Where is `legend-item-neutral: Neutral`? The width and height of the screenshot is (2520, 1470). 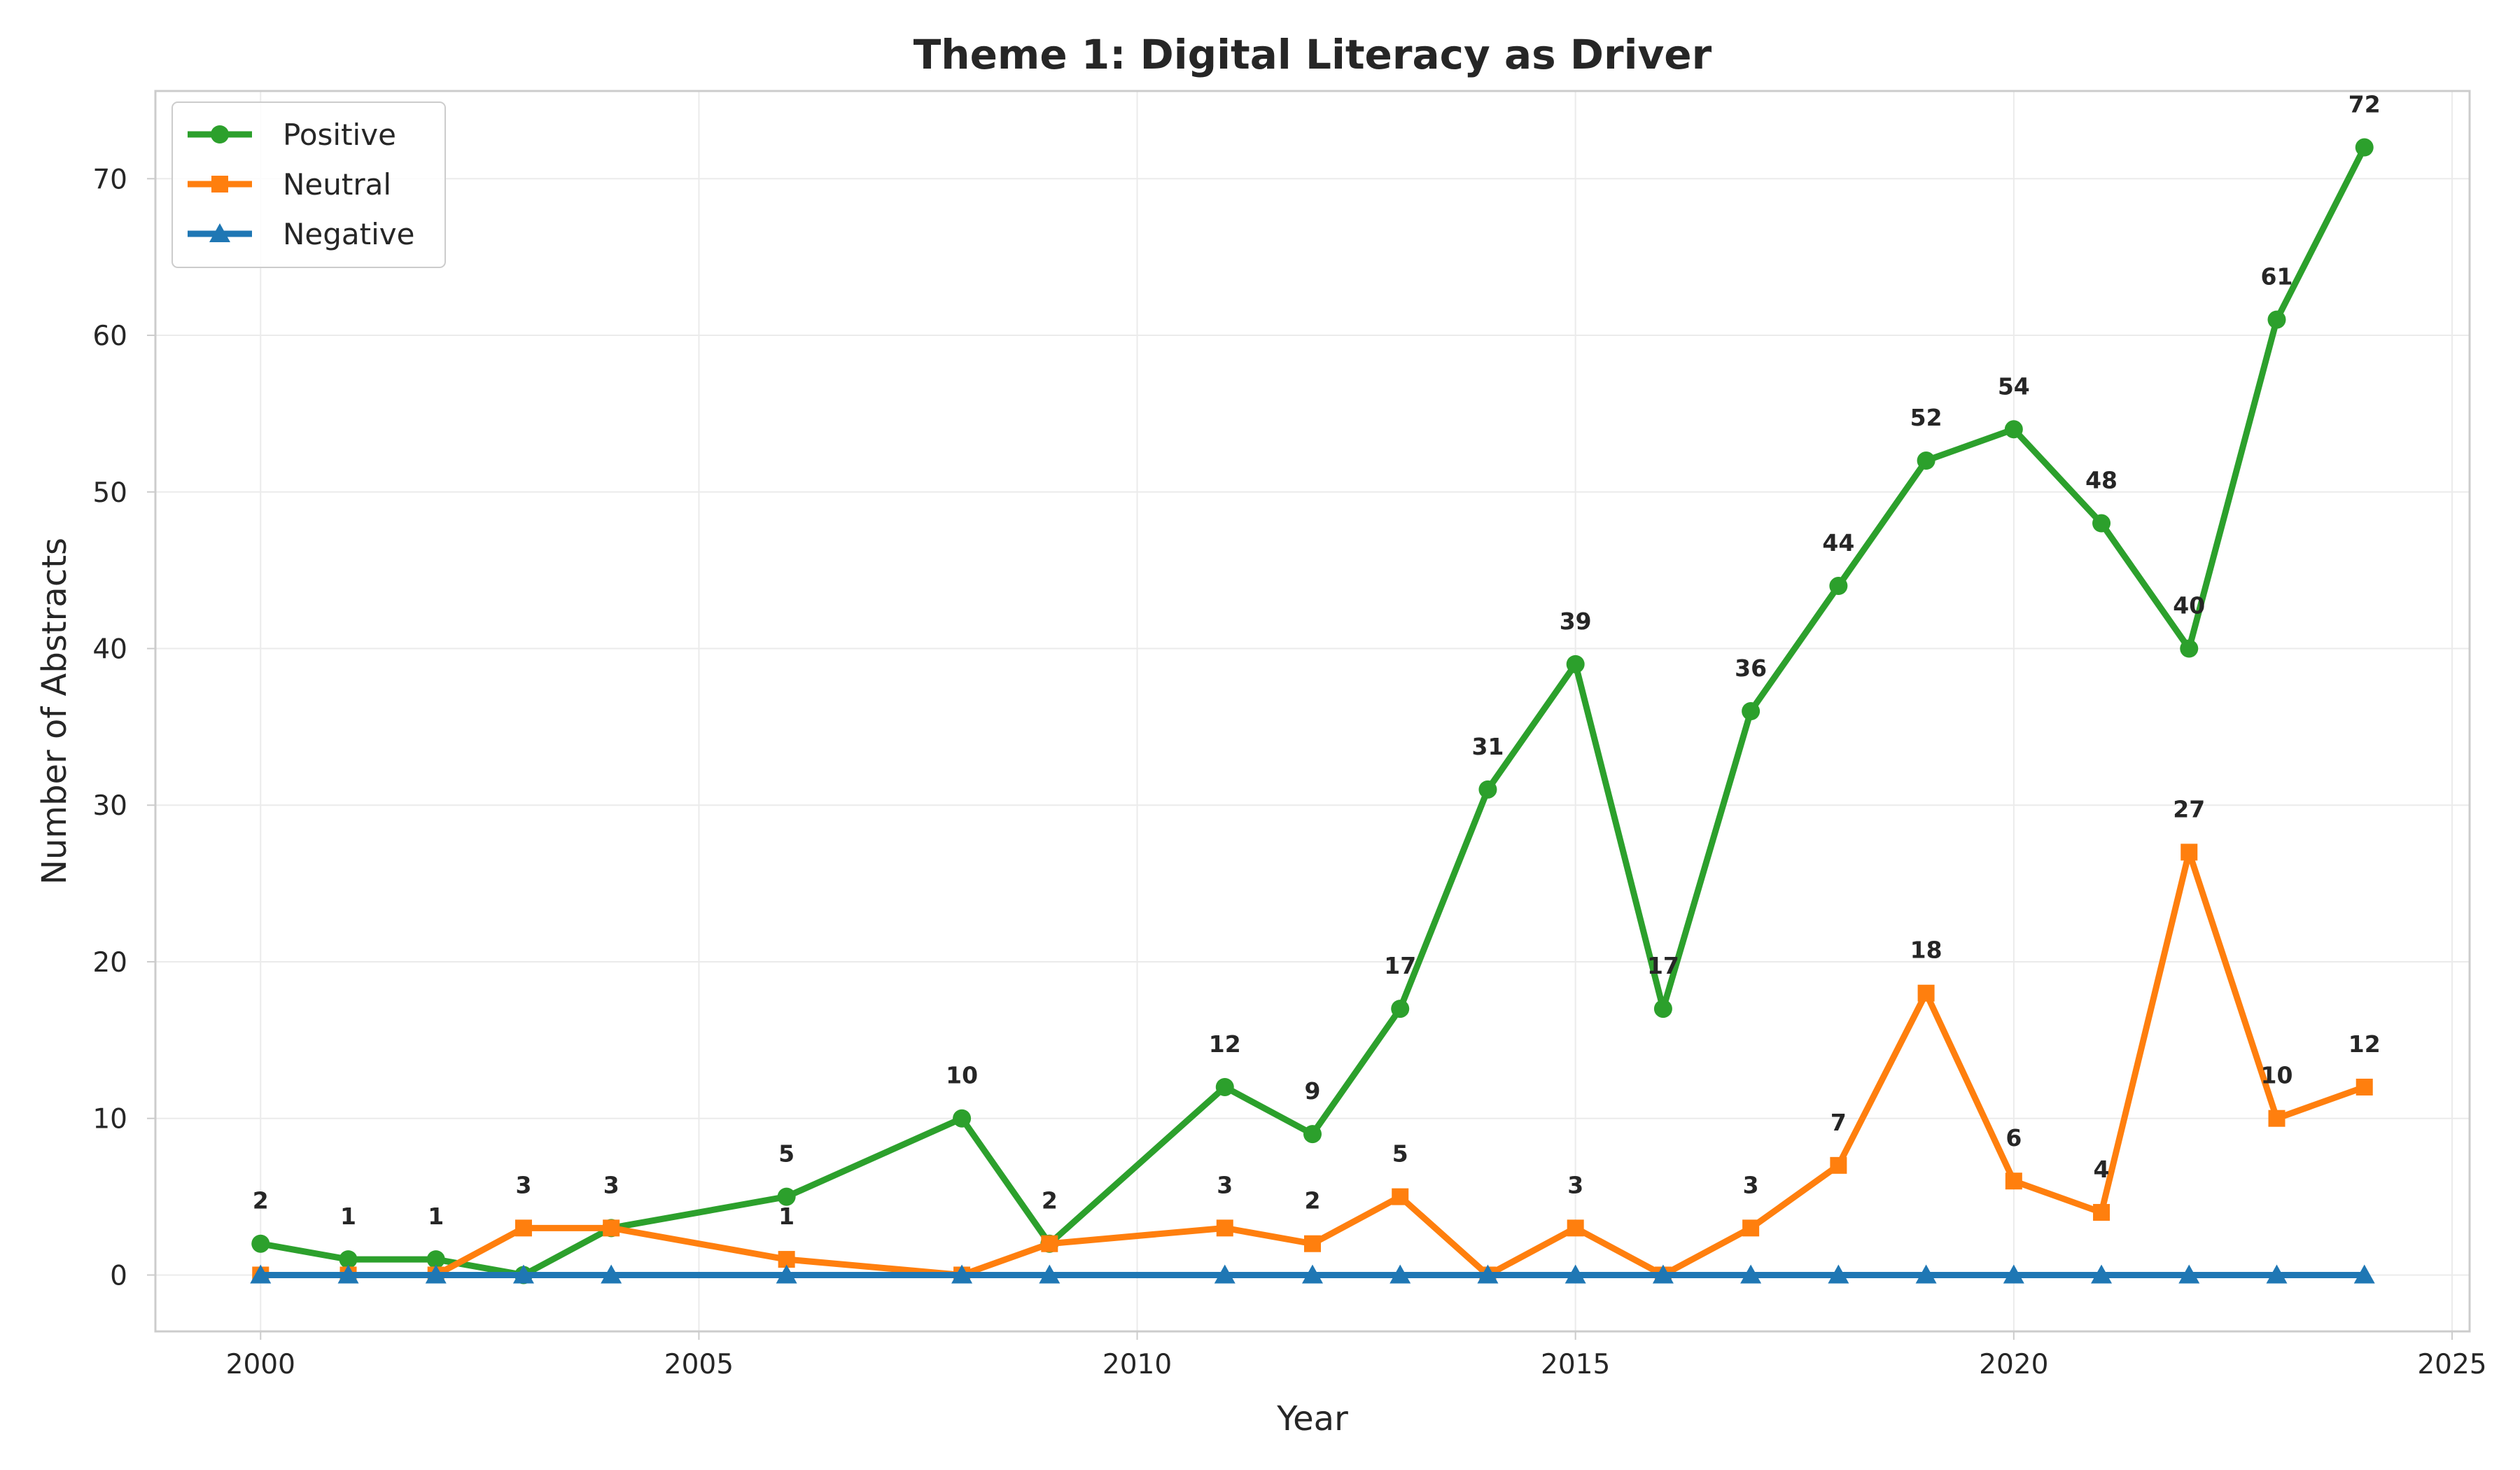 legend-item-neutral: Neutral is located at coordinates (289, 184).